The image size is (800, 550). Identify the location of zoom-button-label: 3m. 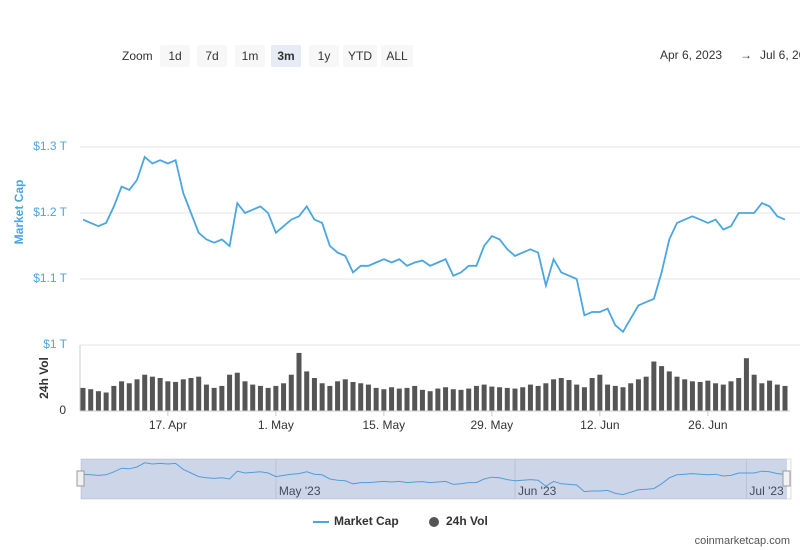
(285, 56).